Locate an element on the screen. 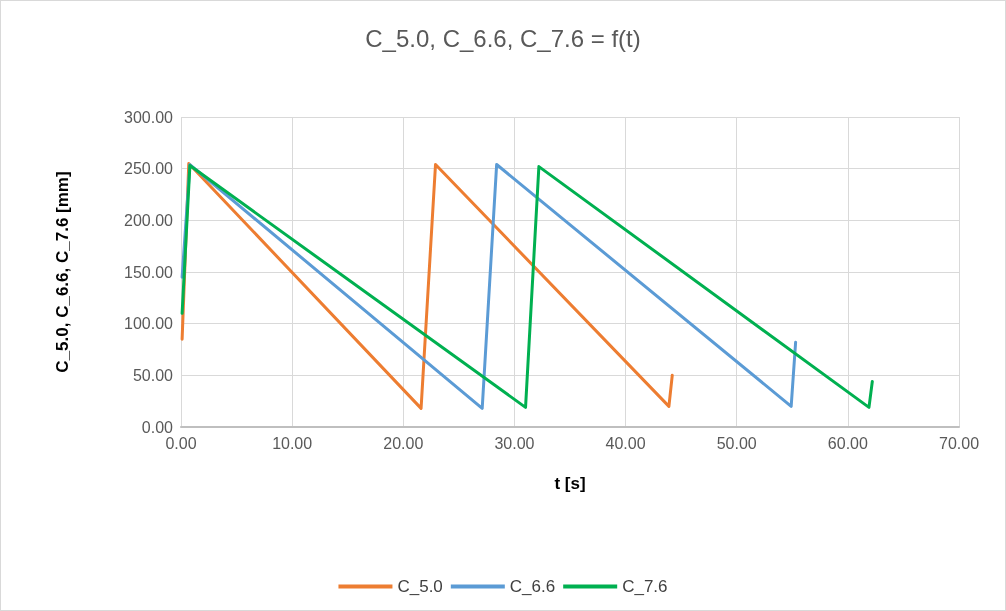  y-tick-label: 50.00 is located at coordinates (153, 375).